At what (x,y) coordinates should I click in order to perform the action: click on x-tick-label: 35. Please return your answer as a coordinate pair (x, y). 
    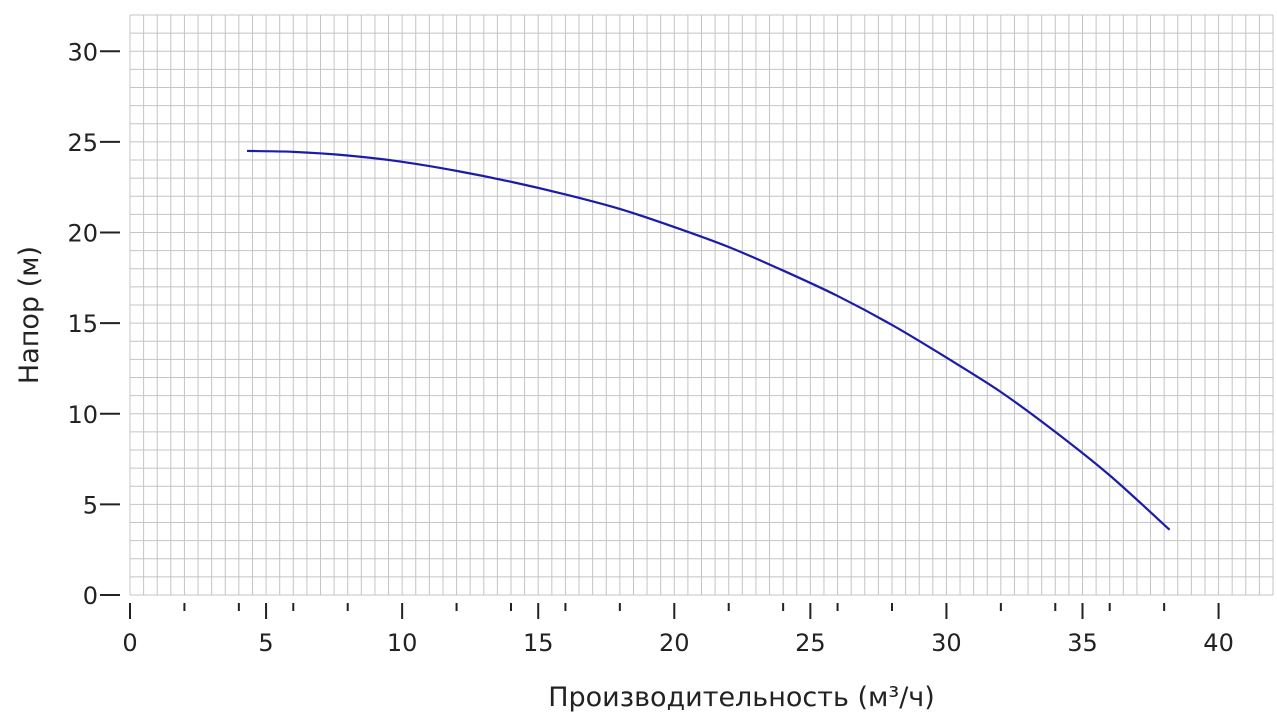
    Looking at the image, I should click on (1082, 643).